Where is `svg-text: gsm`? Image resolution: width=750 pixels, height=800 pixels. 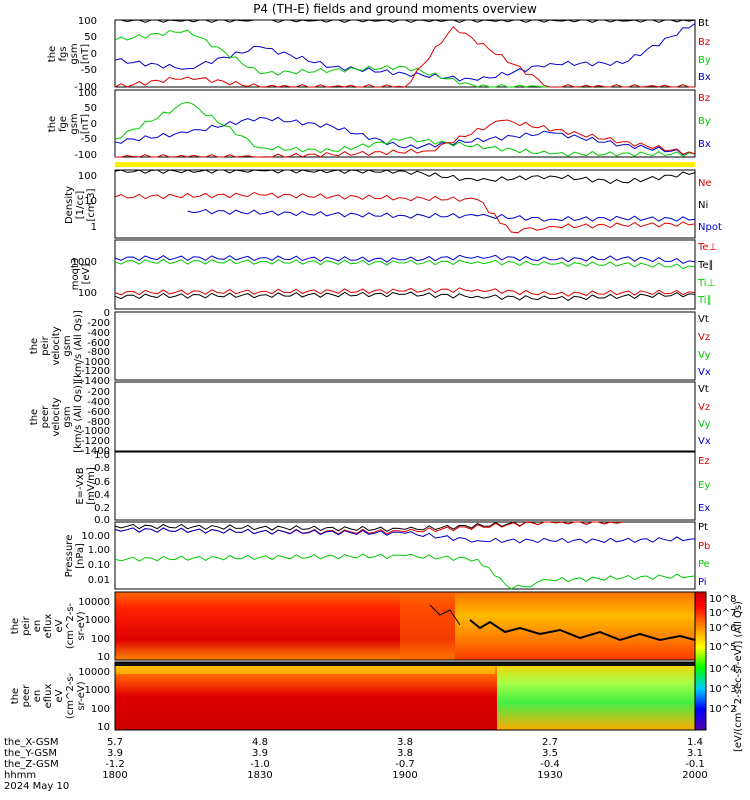 svg-text: gsm is located at coordinates (74, 53).